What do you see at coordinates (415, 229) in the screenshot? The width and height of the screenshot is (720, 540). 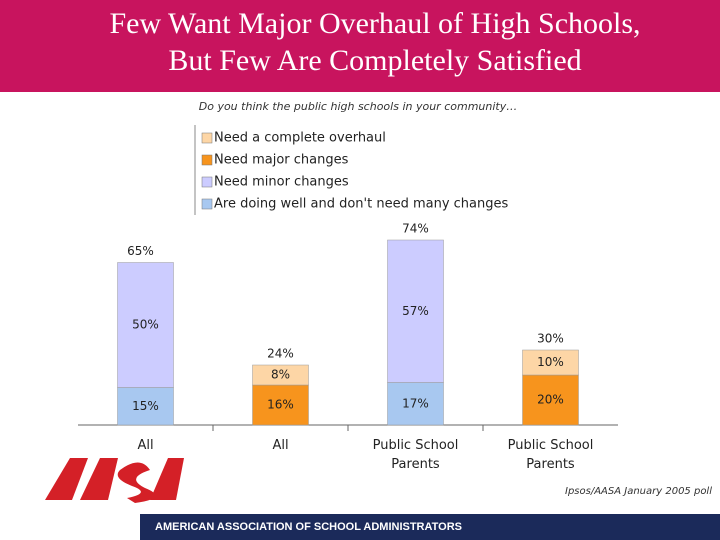 I see `total-label: 74%` at bounding box center [415, 229].